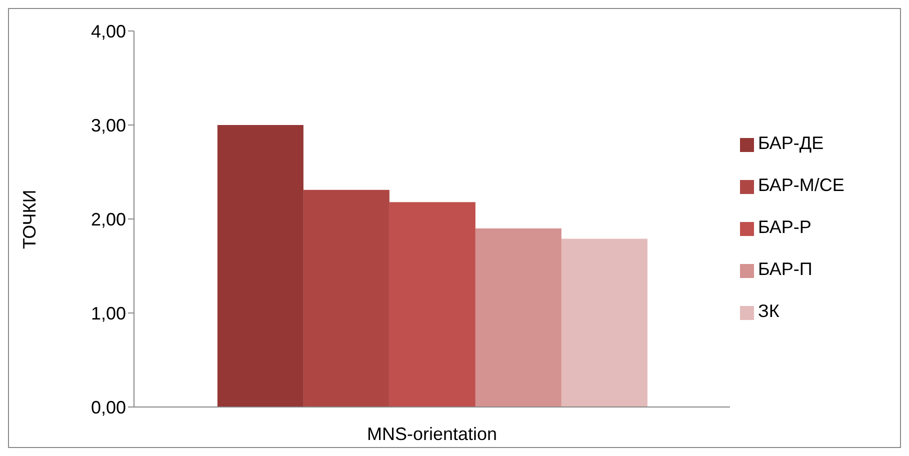 Image resolution: width=909 pixels, height=456 pixels. I want to click on legend-label: БАР-ДЕ, so click(791, 143).